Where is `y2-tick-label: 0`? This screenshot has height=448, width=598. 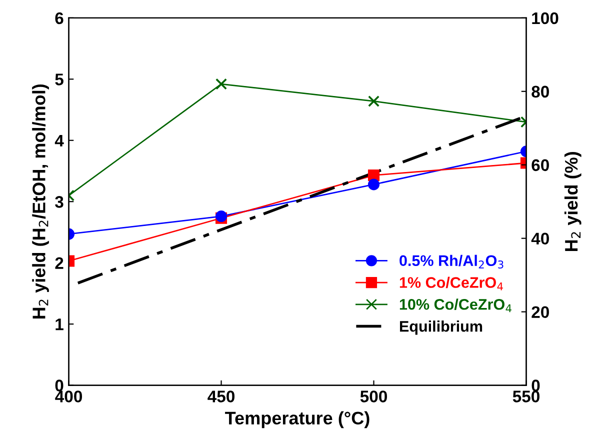
y2-tick-label: 0 is located at coordinates (536, 386).